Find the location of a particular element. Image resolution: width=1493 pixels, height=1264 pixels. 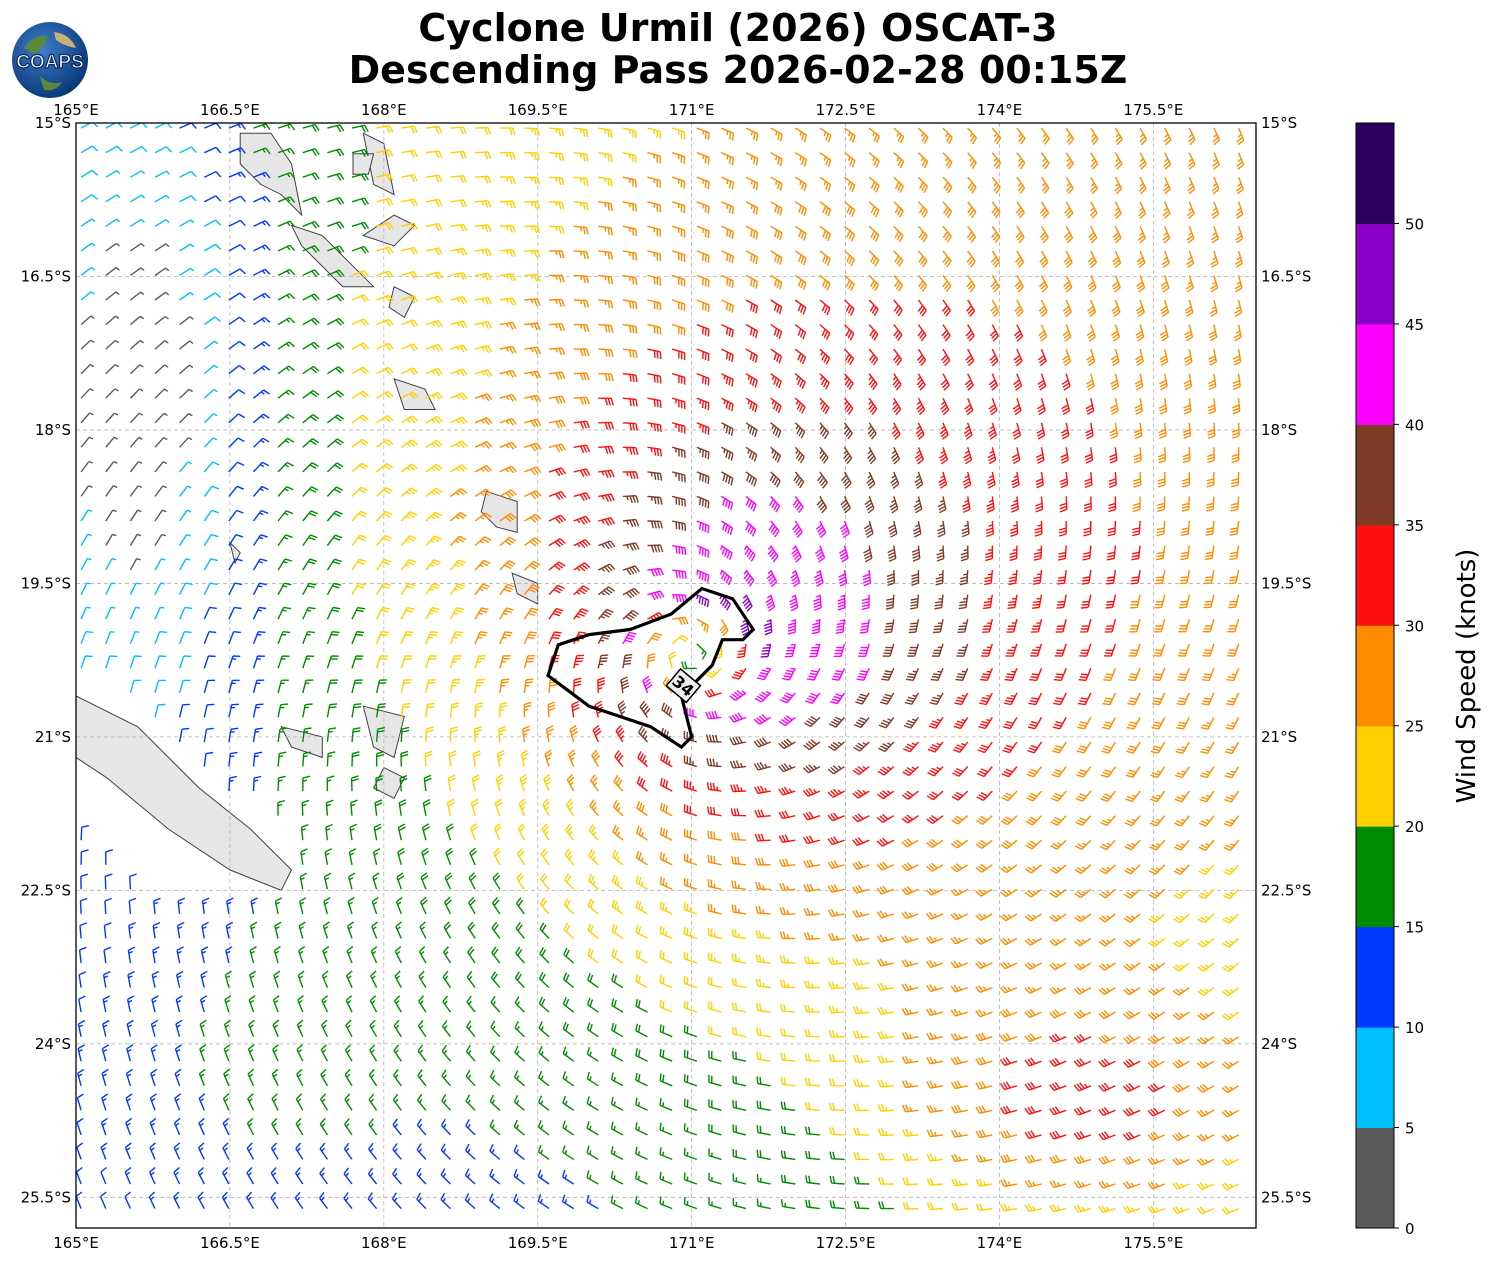

island is located at coordinates (234, 552).